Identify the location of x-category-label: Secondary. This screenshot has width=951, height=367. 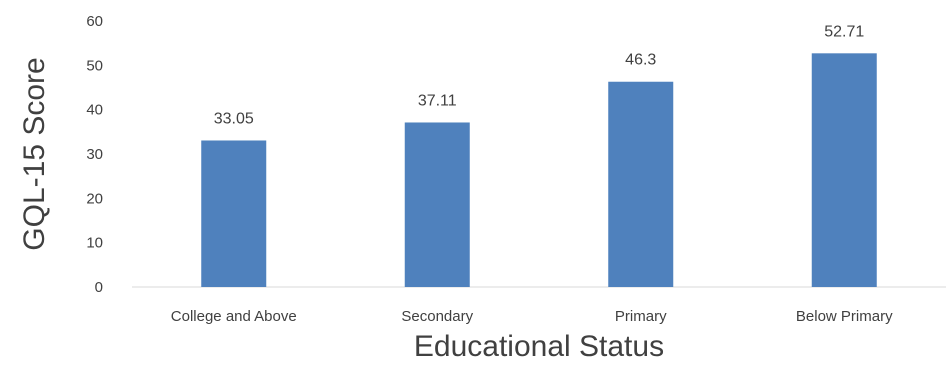
(437, 316).